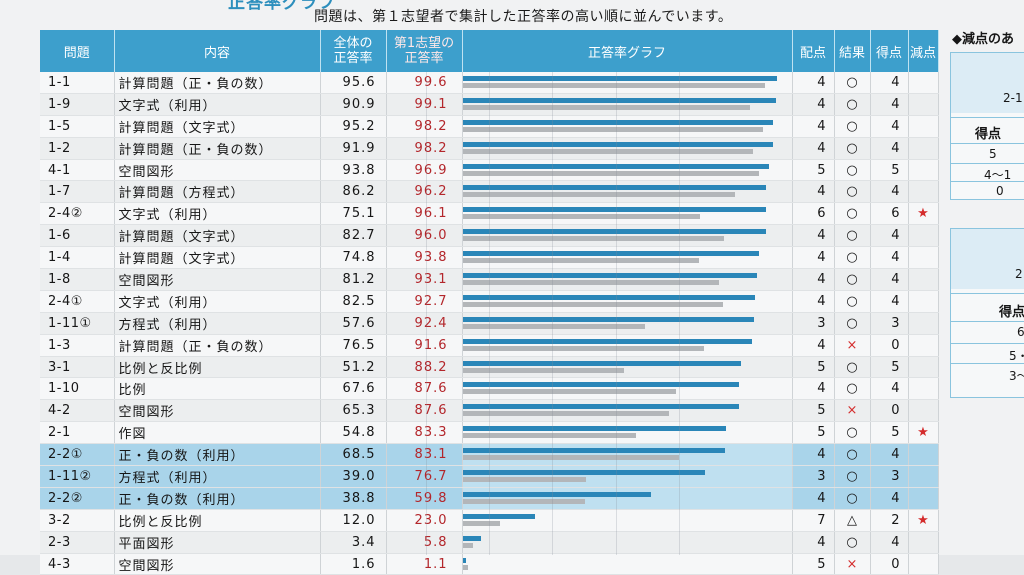 The width and height of the screenshot is (1024, 575). What do you see at coordinates (77, 411) in the screenshot?
I see `question-cell: 4-2` at bounding box center [77, 411].